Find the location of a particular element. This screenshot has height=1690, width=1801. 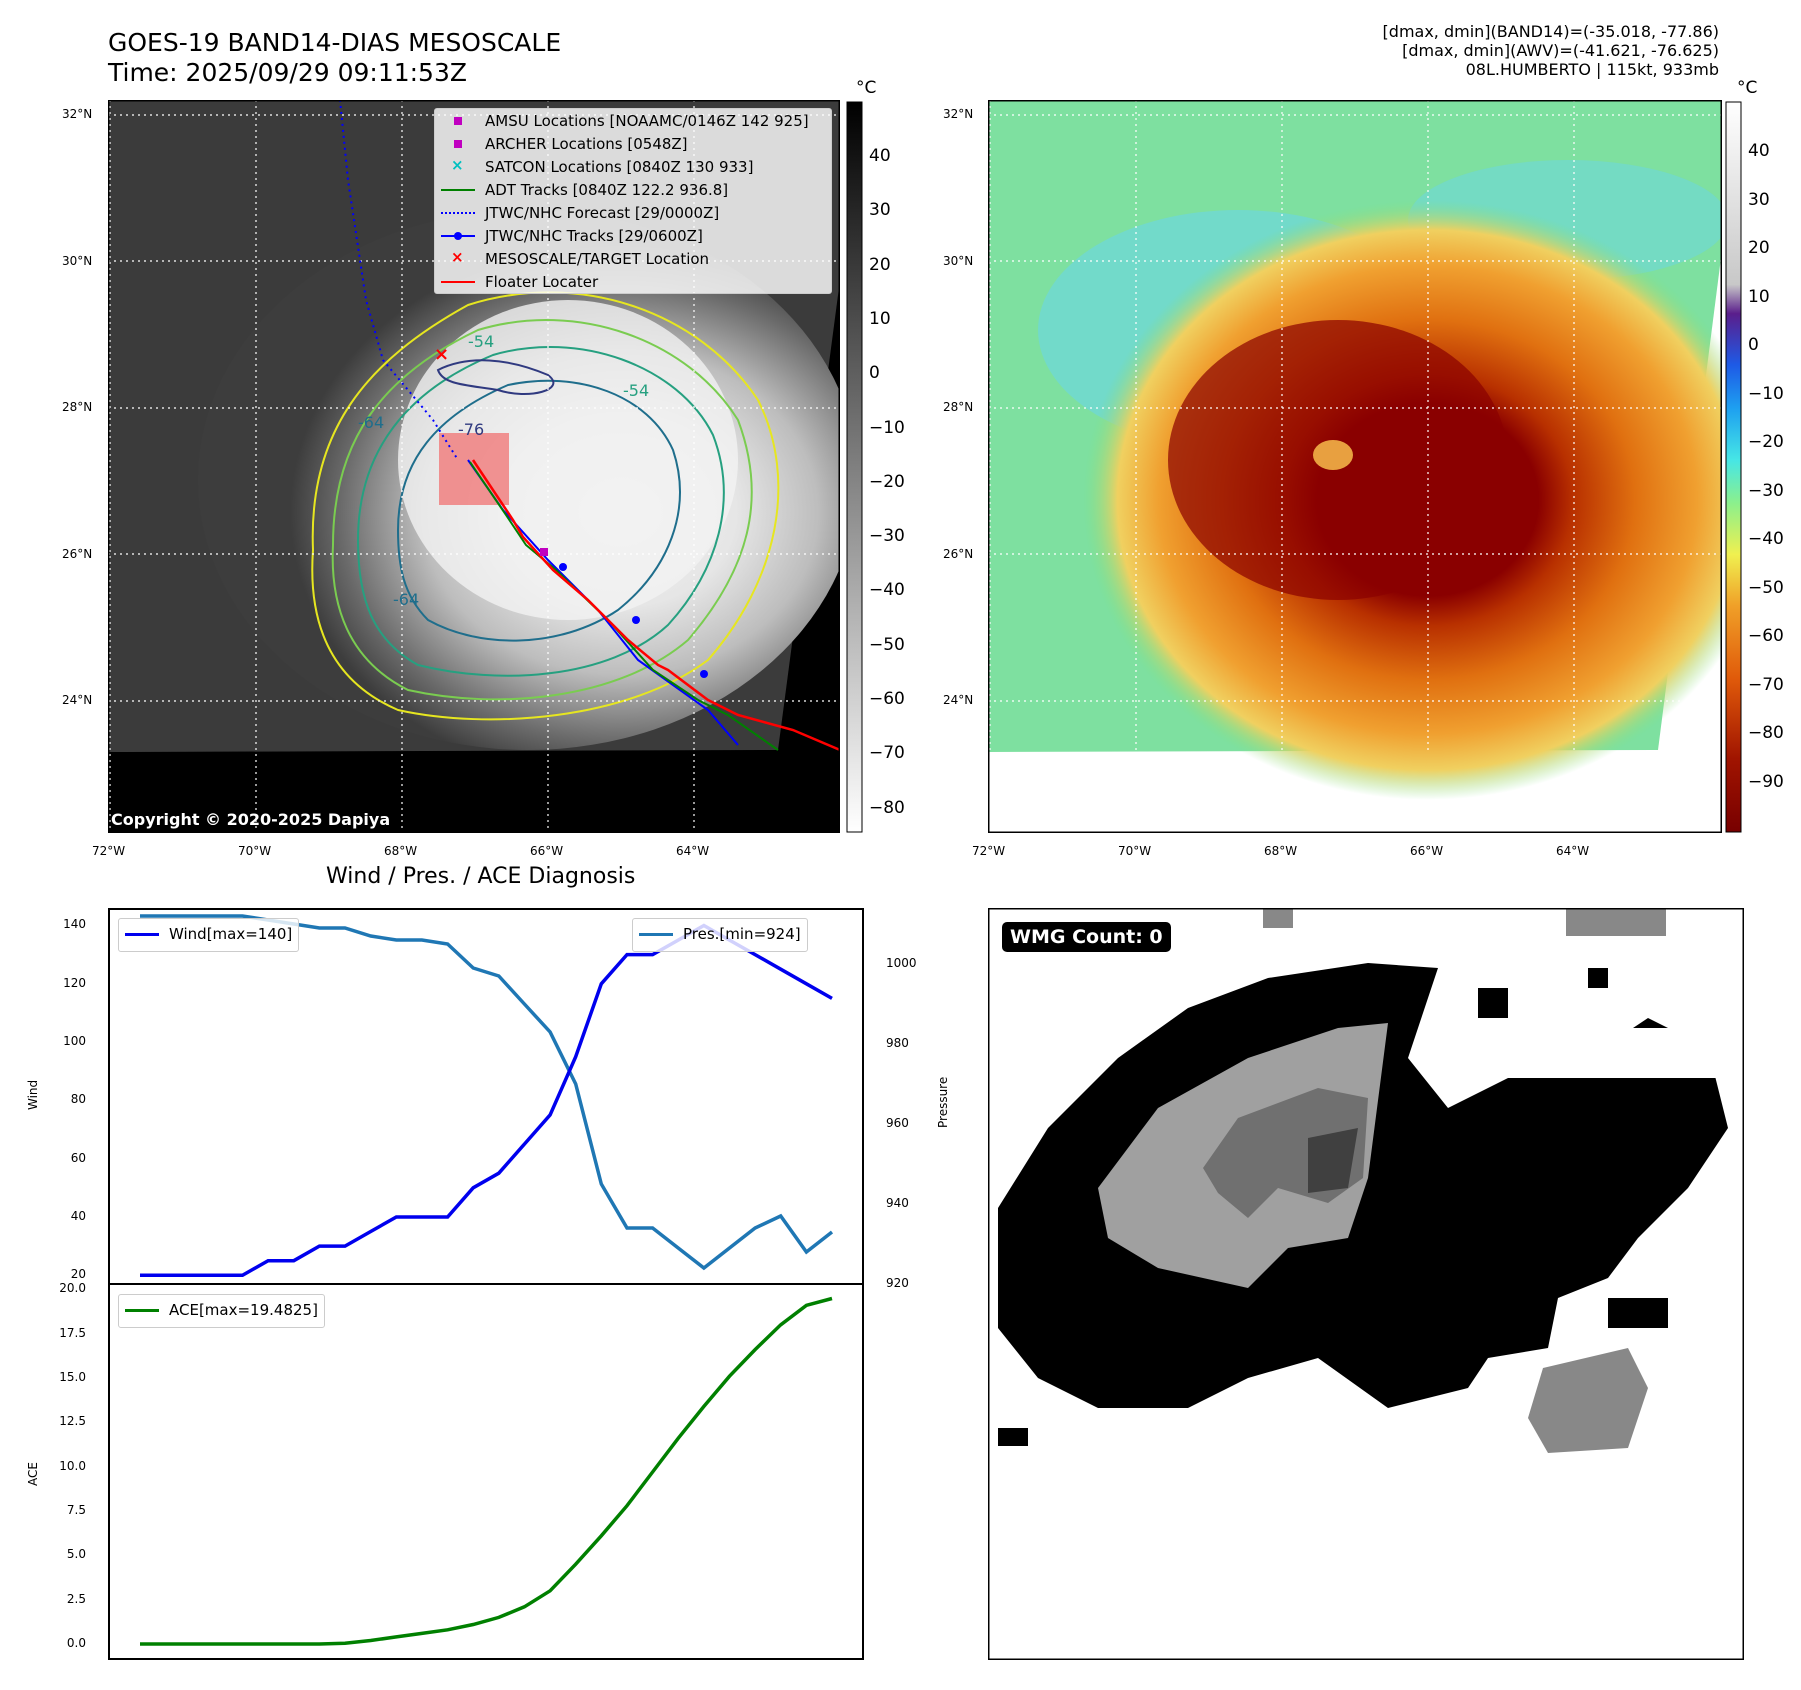

wind-tick: 120 is located at coordinates (74, 982).